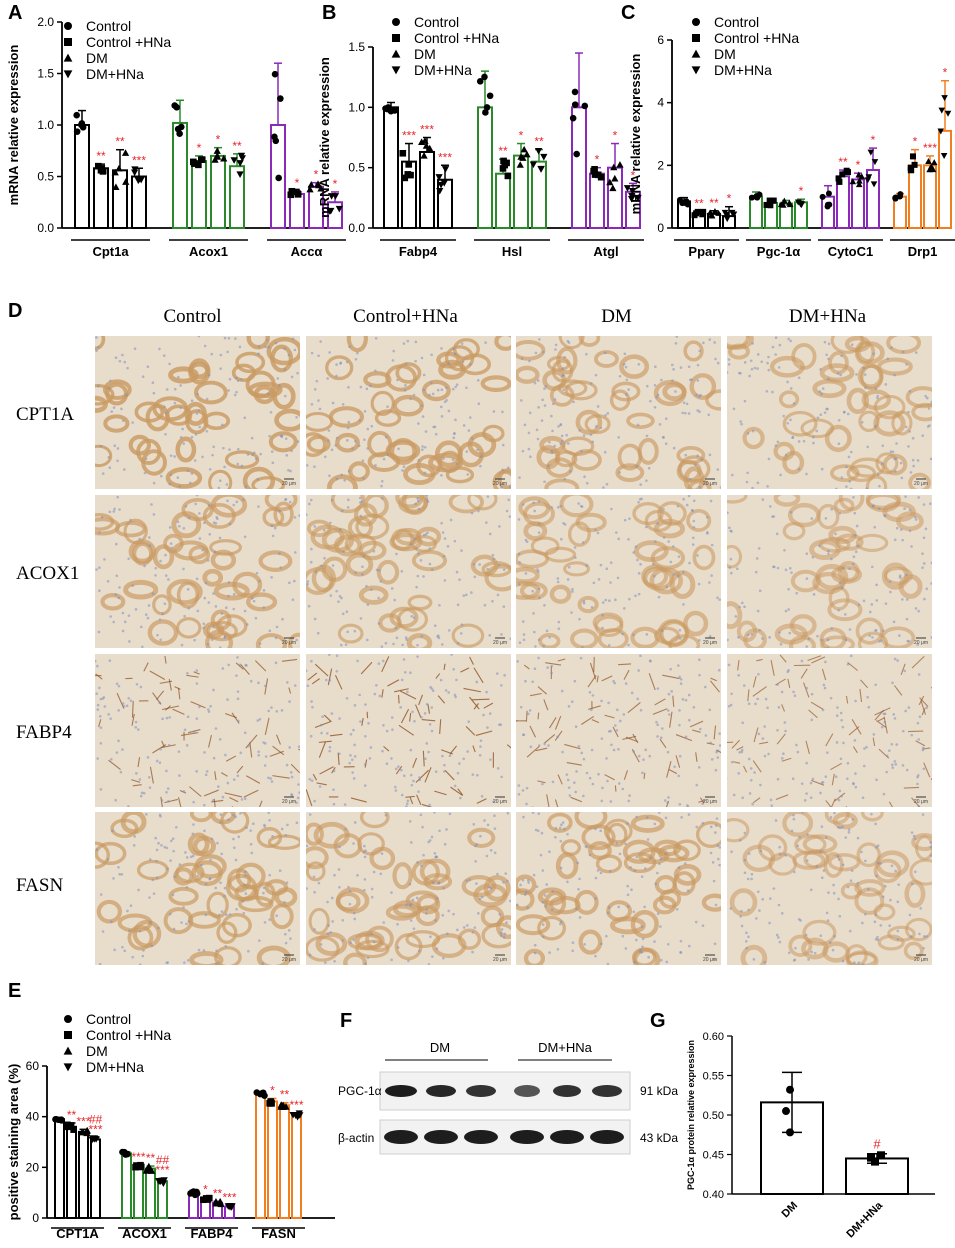  What do you see at coordinates (307, 251) in the screenshot?
I see `gene-label: Accα` at bounding box center [307, 251].